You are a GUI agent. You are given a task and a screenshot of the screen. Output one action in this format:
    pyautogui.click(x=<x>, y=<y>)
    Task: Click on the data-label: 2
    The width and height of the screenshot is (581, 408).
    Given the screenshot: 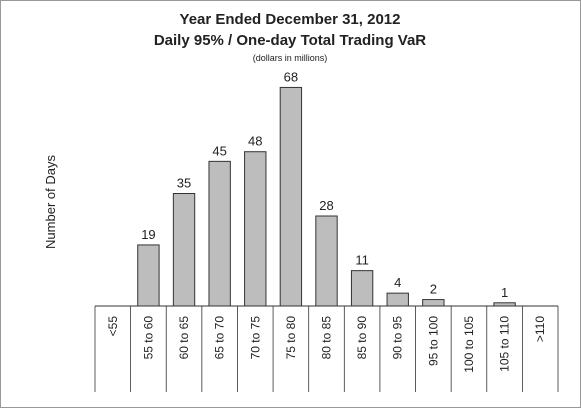 What is the action you would take?
    pyautogui.click(x=433, y=289)
    